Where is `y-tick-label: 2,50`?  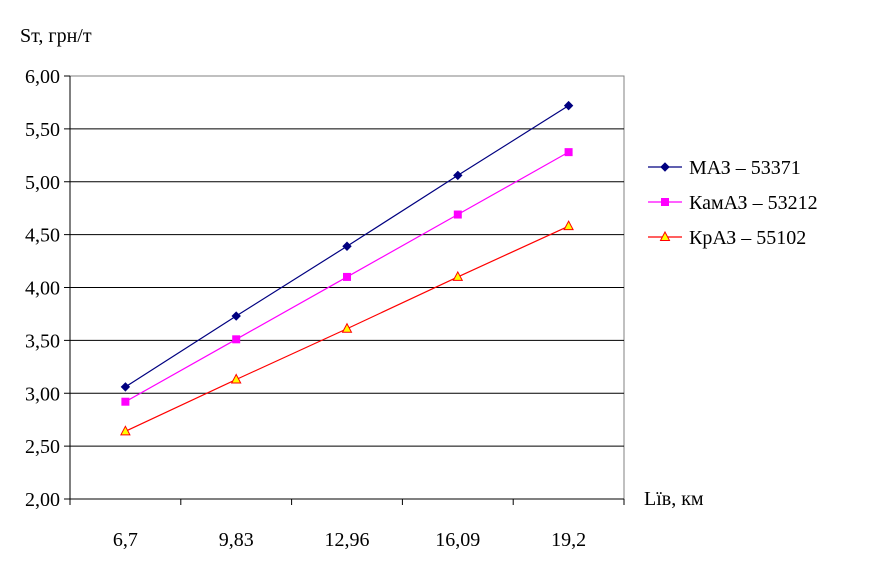 y-tick-label: 2,50 is located at coordinates (42, 447).